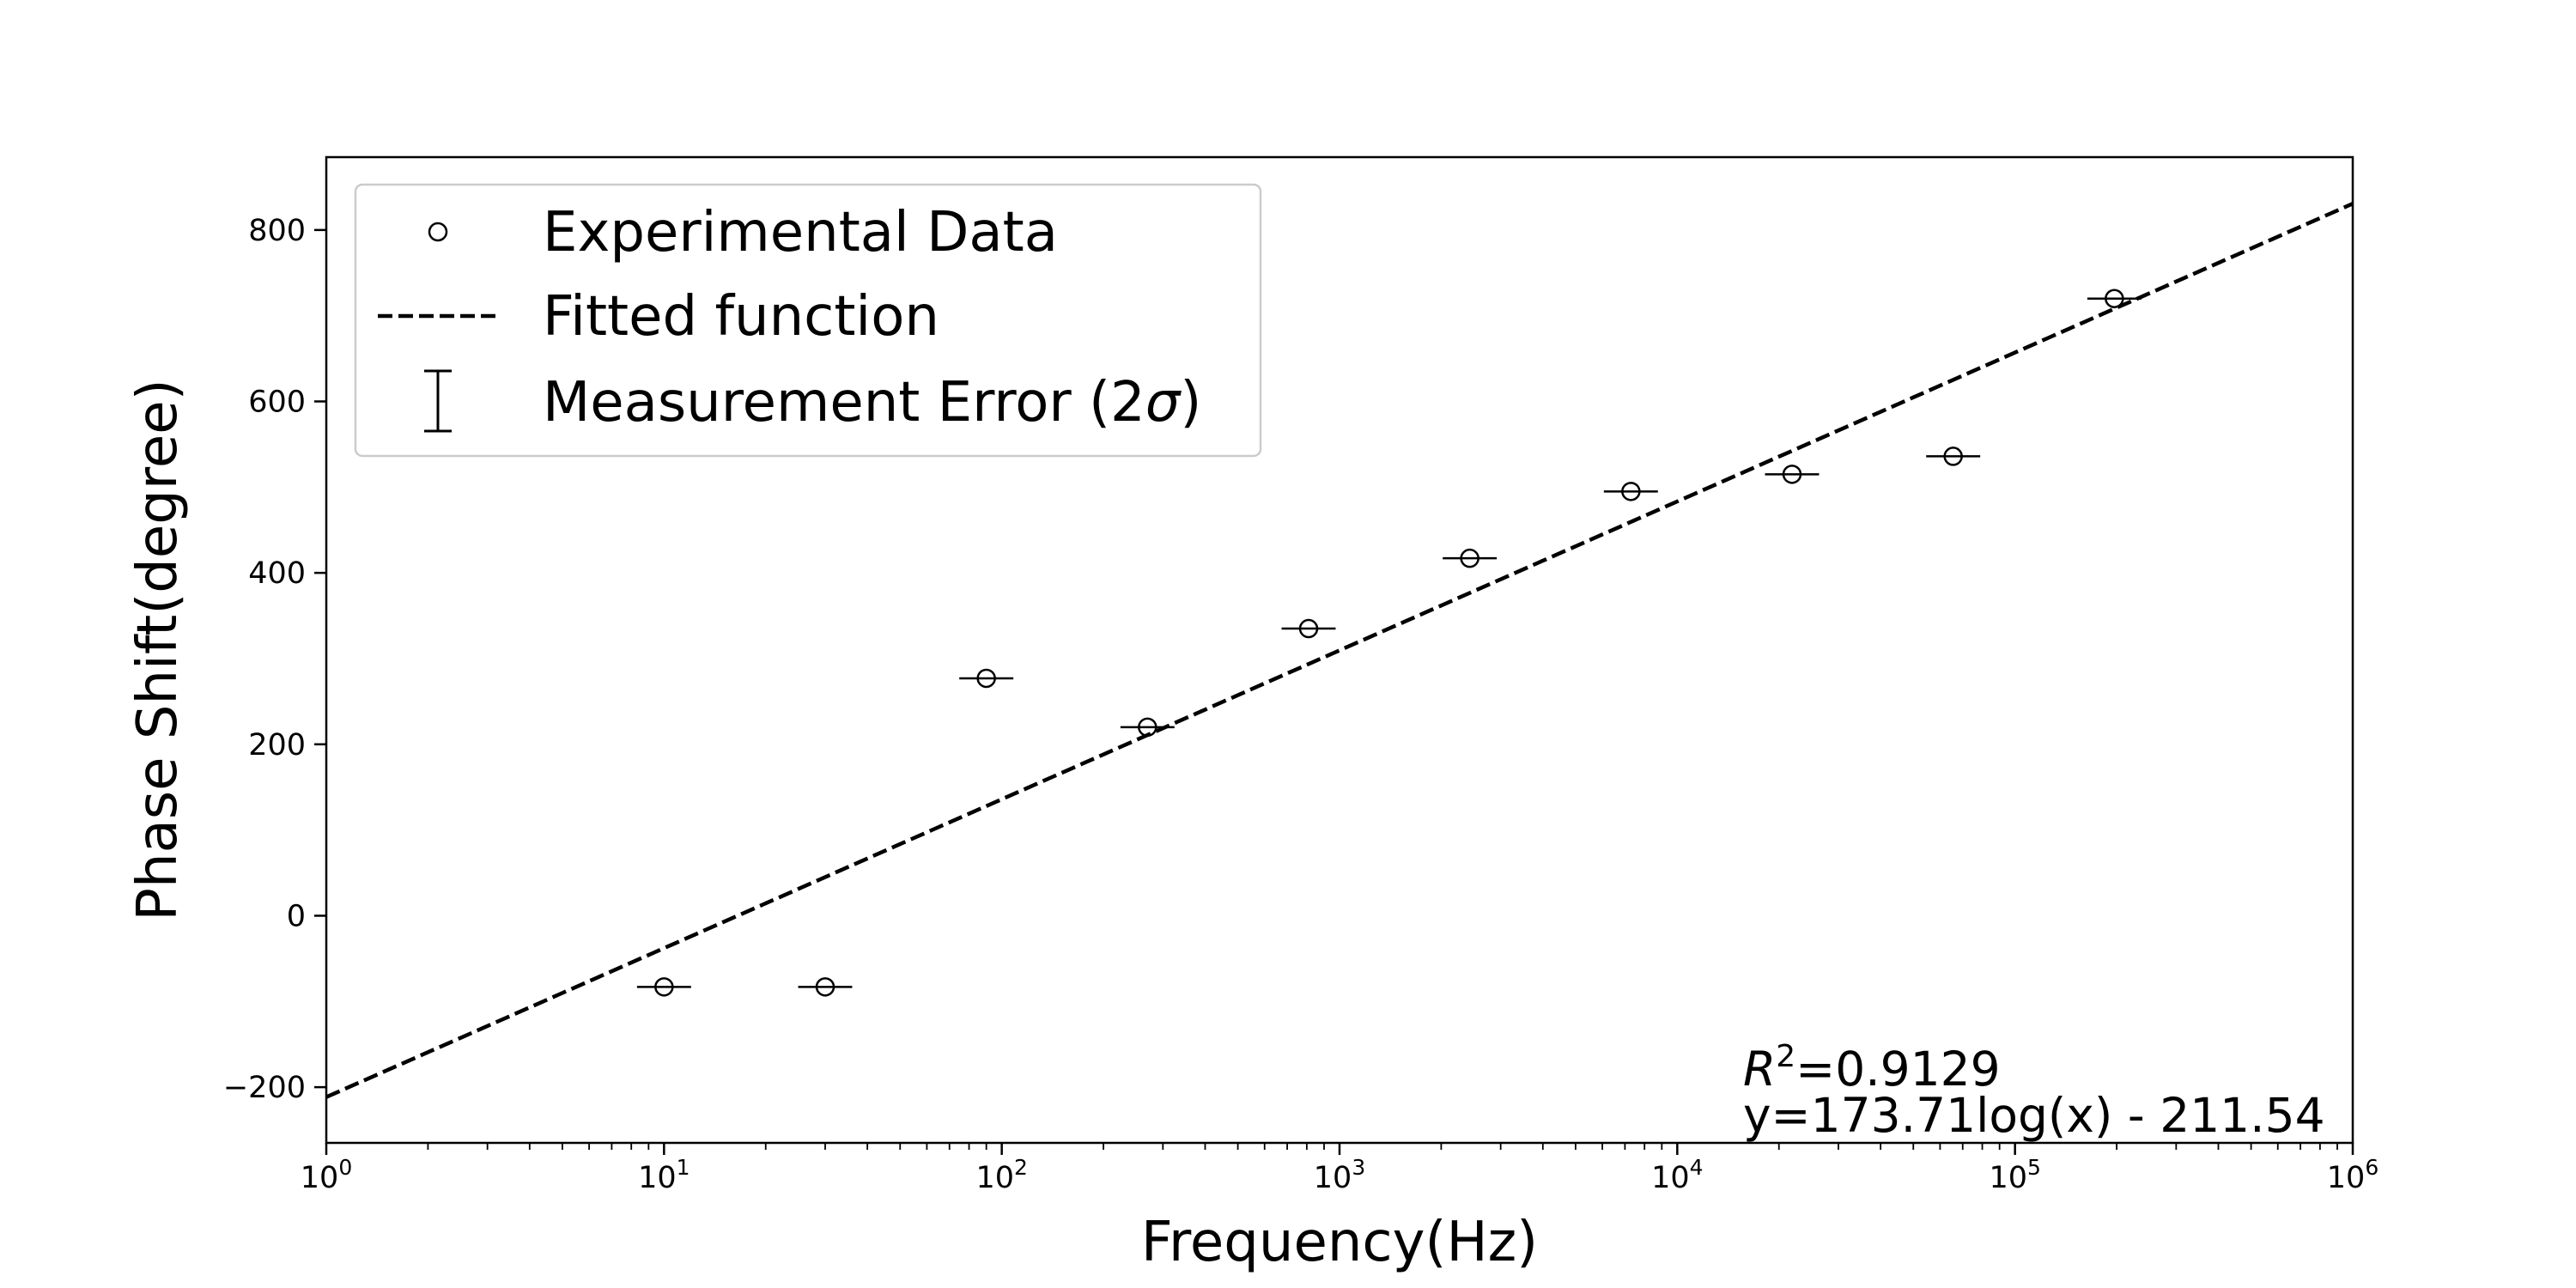  What do you see at coordinates (326, 1175) in the screenshot?
I see `x-tick-label: 10⁰` at bounding box center [326, 1175].